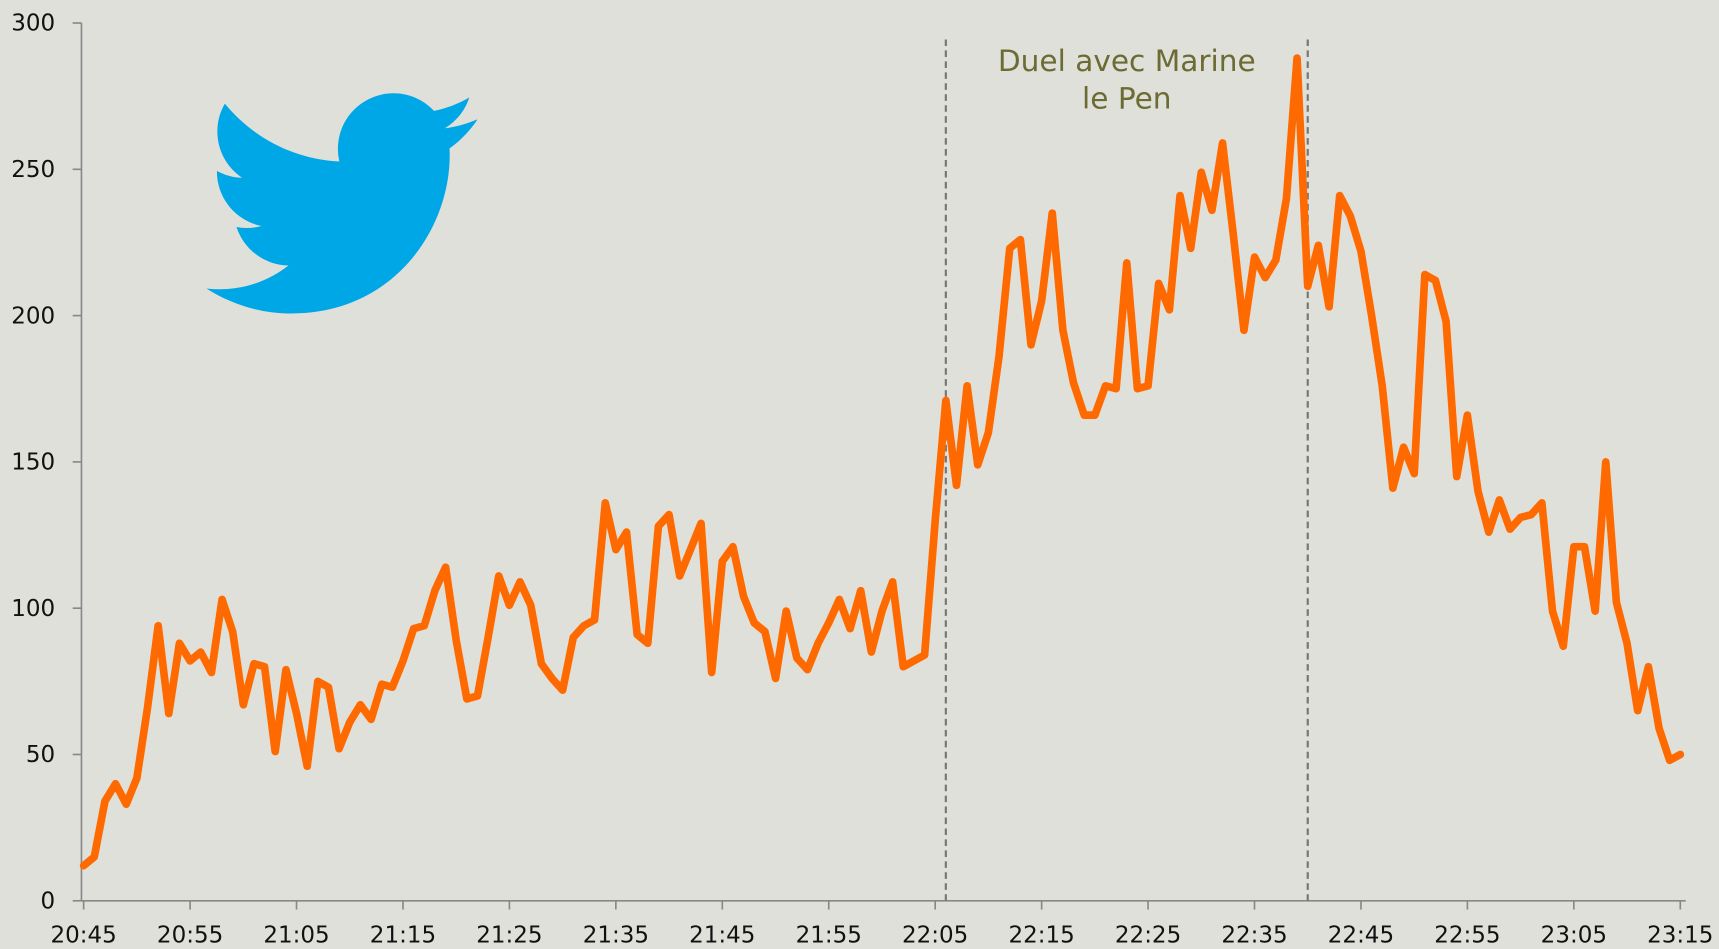  What do you see at coordinates (1148, 935) in the screenshot?
I see `x-tick-label: 22:25` at bounding box center [1148, 935].